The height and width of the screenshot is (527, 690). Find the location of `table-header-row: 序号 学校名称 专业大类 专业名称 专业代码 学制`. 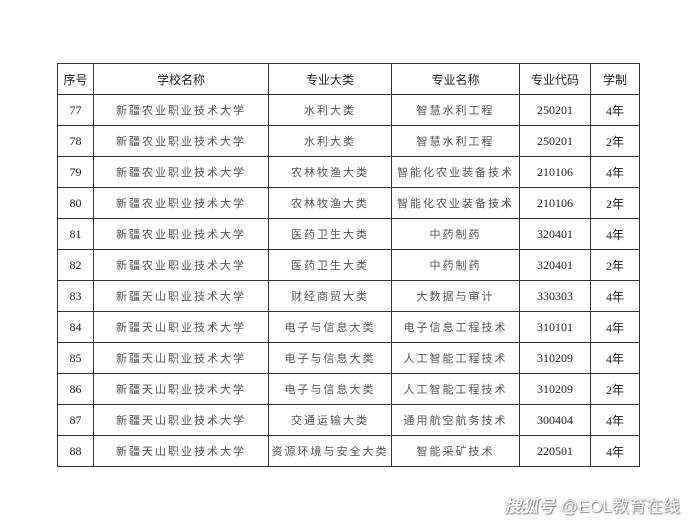

table-header-row: 序号 学校名称 专业大类 专业名称 专业代码 学制 is located at coordinates (348, 79).